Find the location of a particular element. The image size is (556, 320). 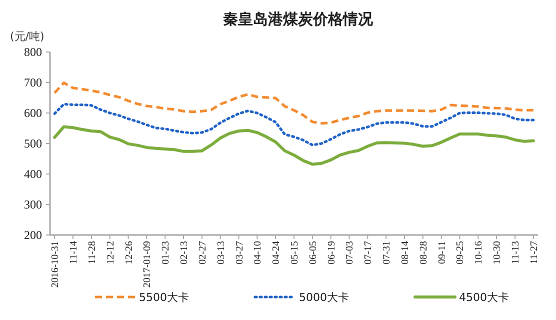

x-tick-label: 10-30 is located at coordinates (498, 252).